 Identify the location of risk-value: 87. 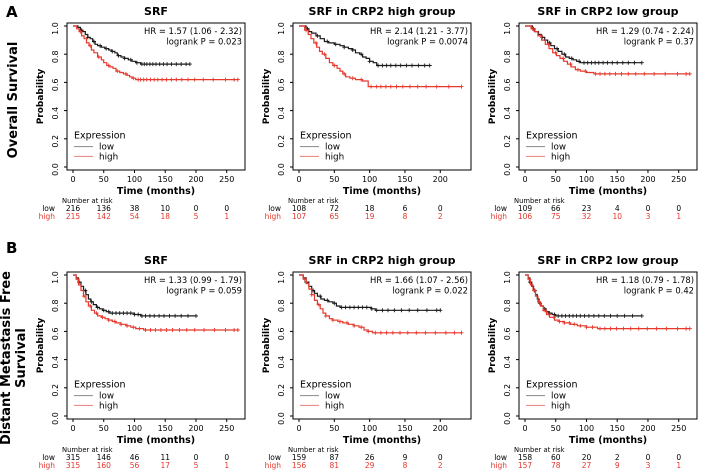
(335, 457).